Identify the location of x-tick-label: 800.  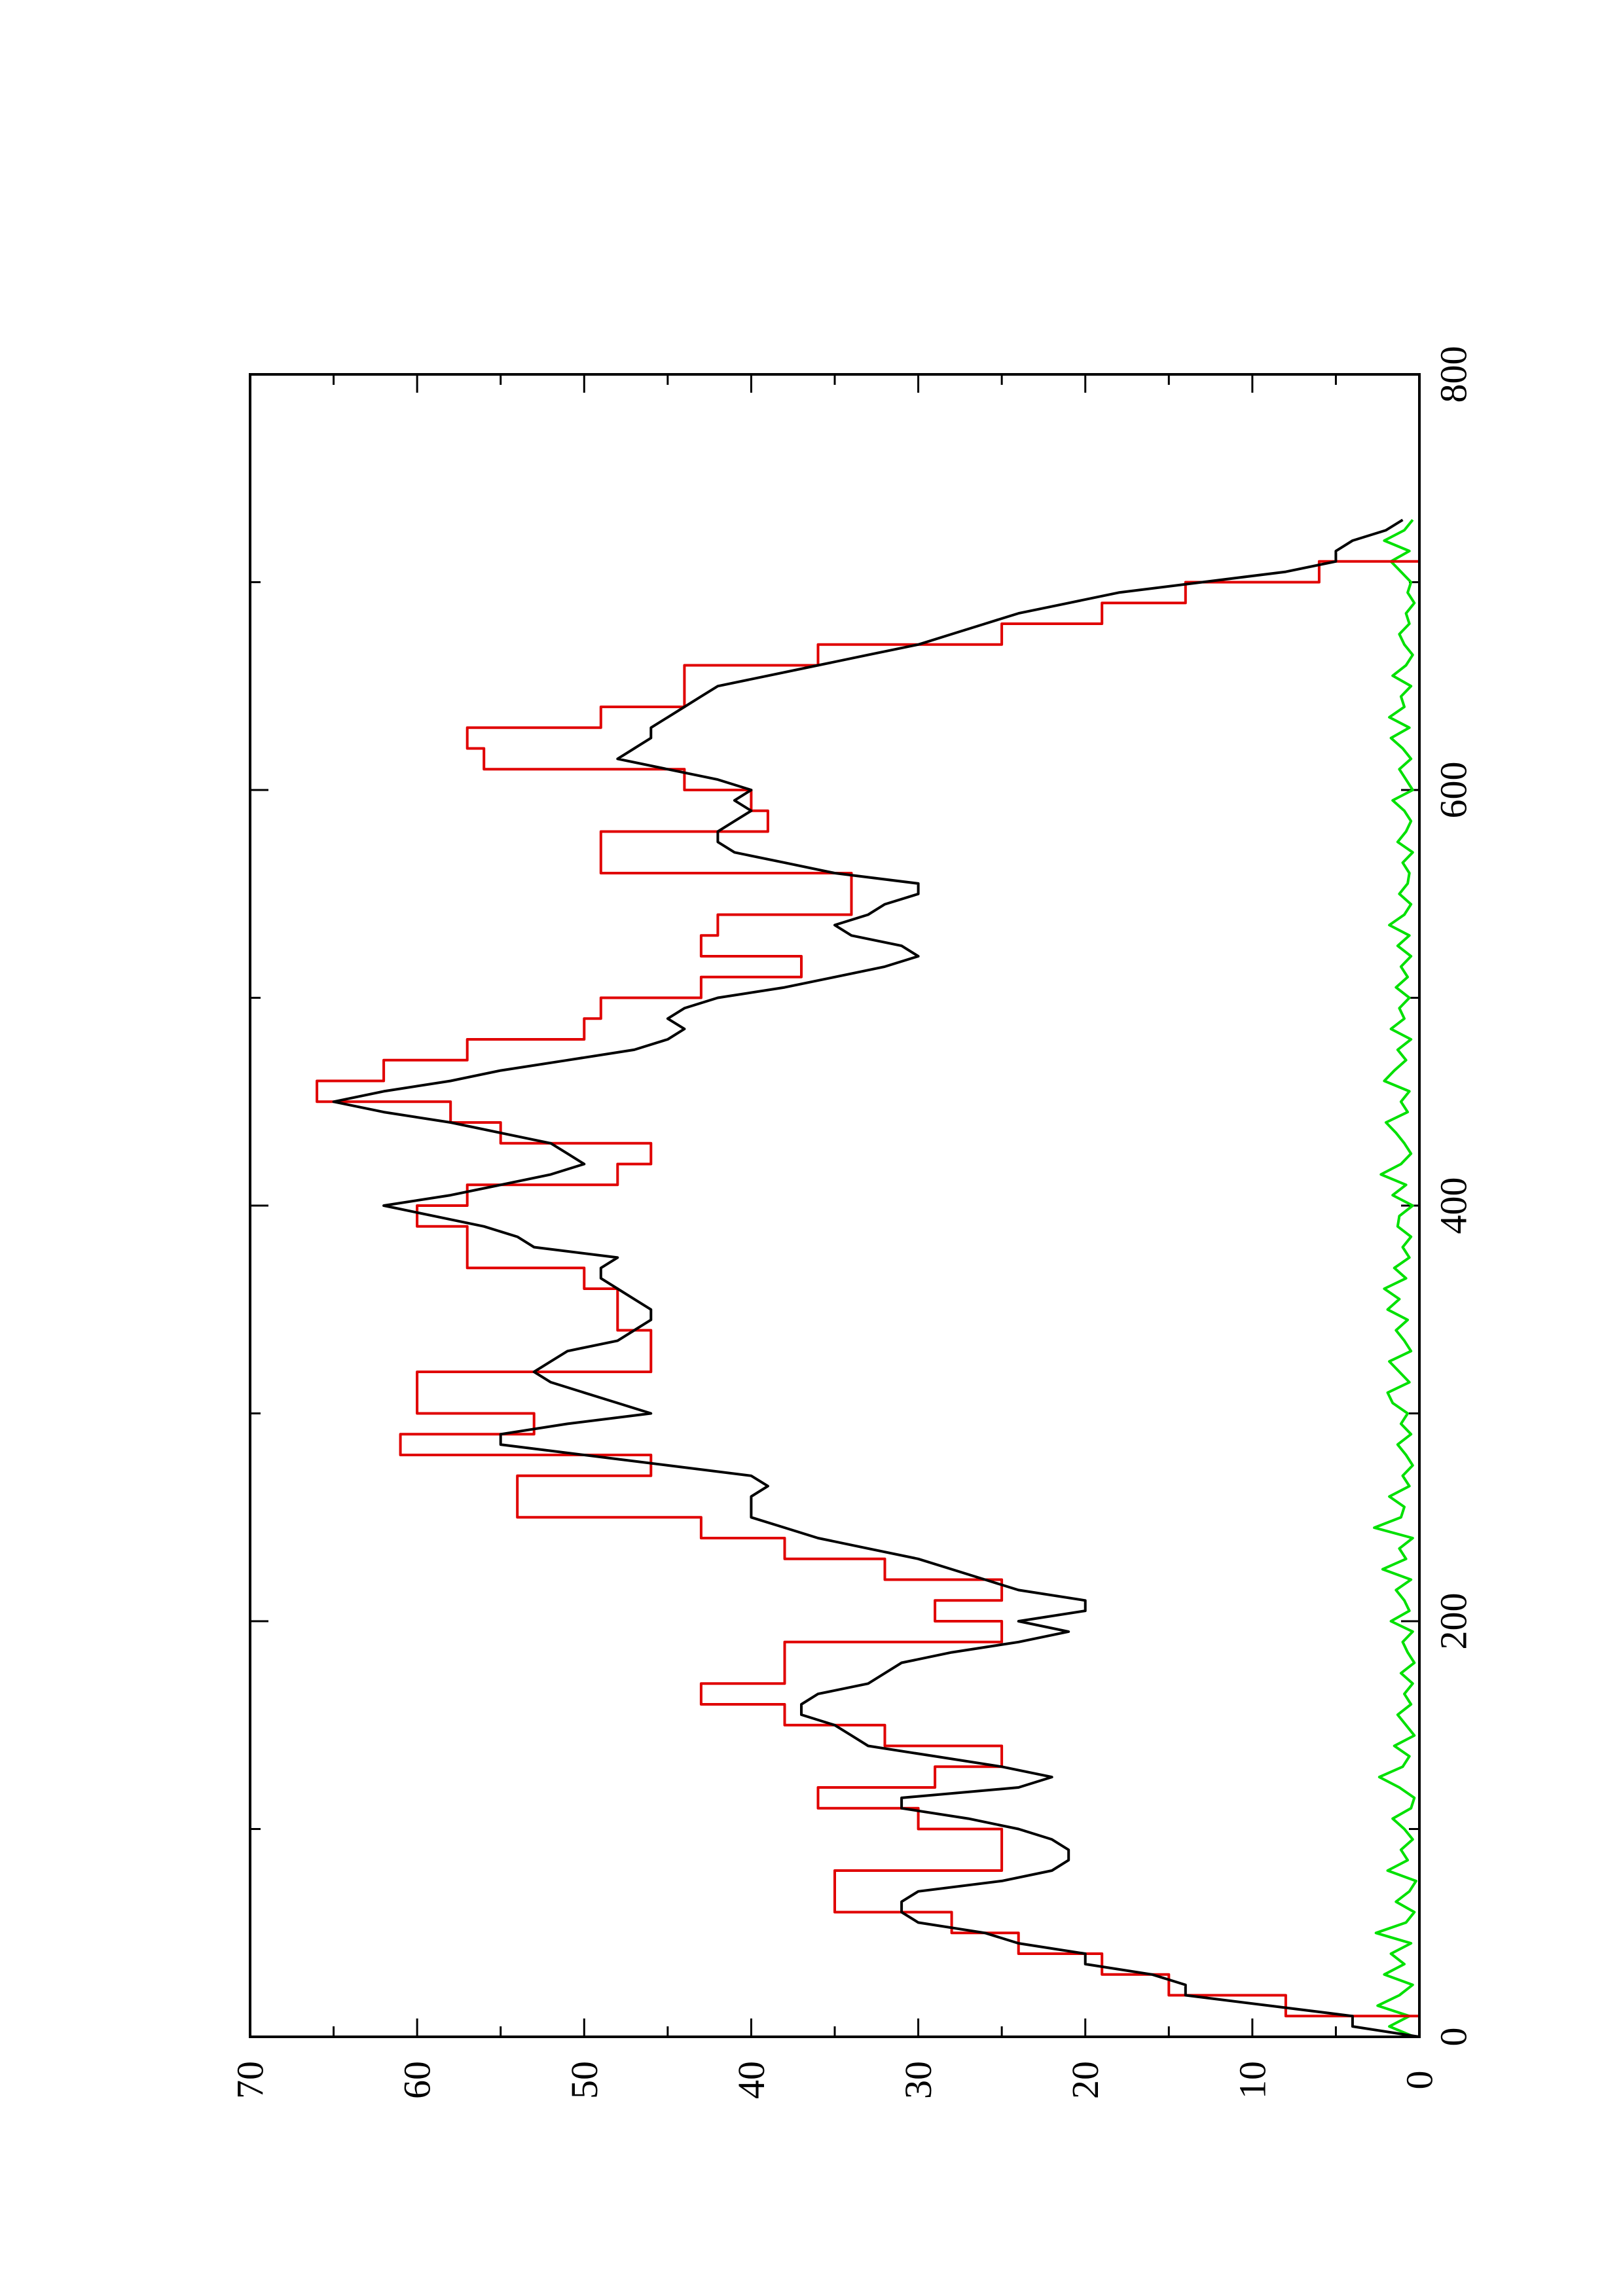
(1453, 374).